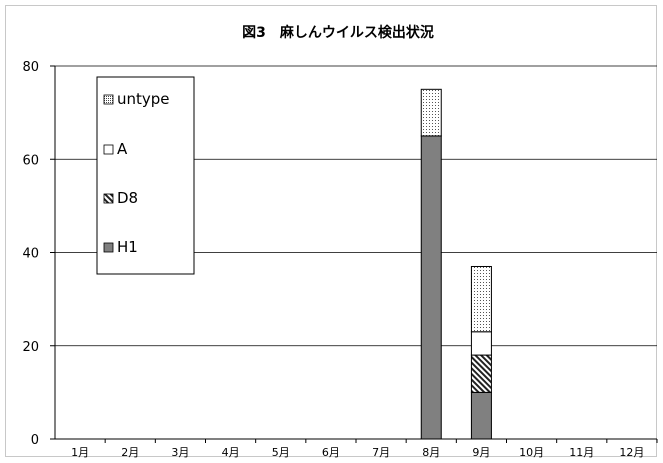 The width and height of the screenshot is (663, 463). Describe the element at coordinates (30, 160) in the screenshot. I see `y-tick-label: 60` at that location.